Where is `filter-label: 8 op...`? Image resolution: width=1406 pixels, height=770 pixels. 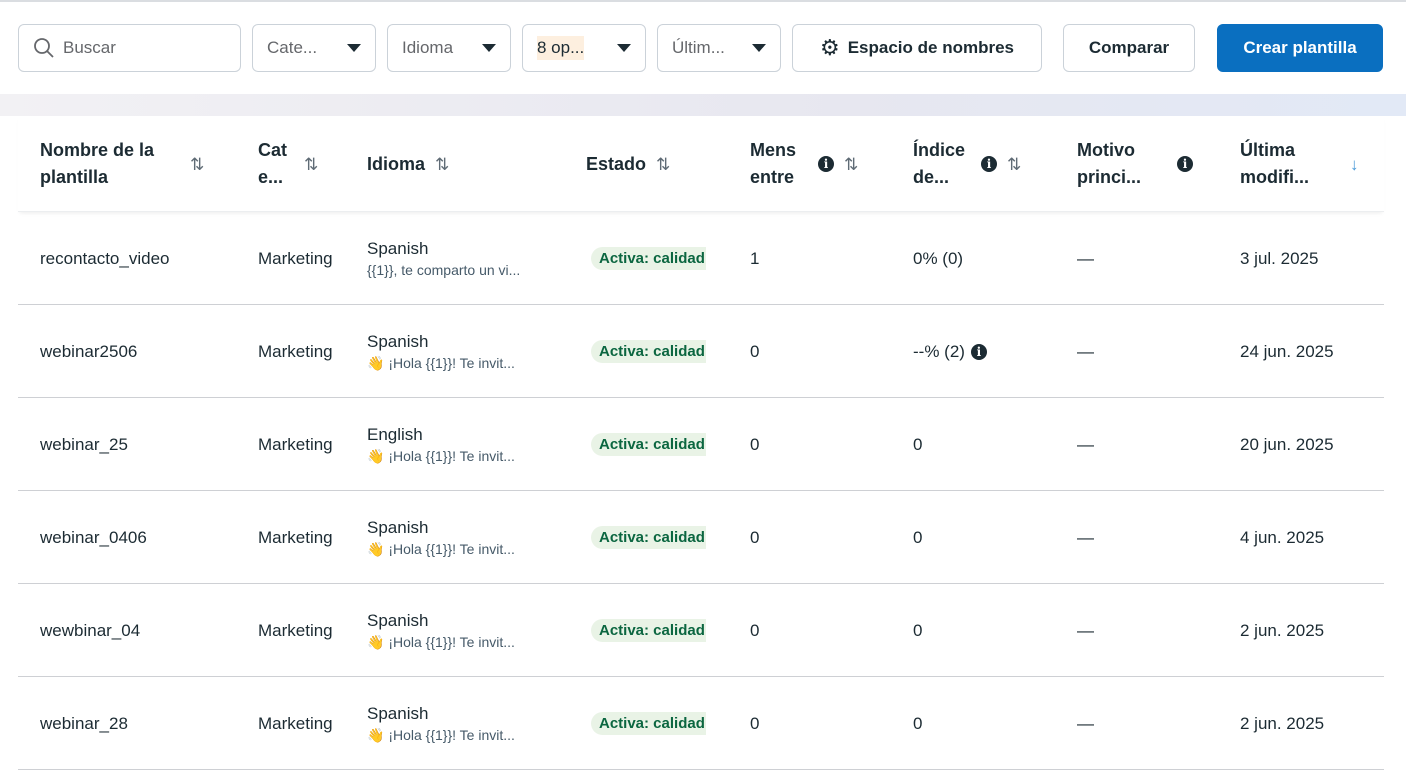
filter-label: 8 op... is located at coordinates (561, 48).